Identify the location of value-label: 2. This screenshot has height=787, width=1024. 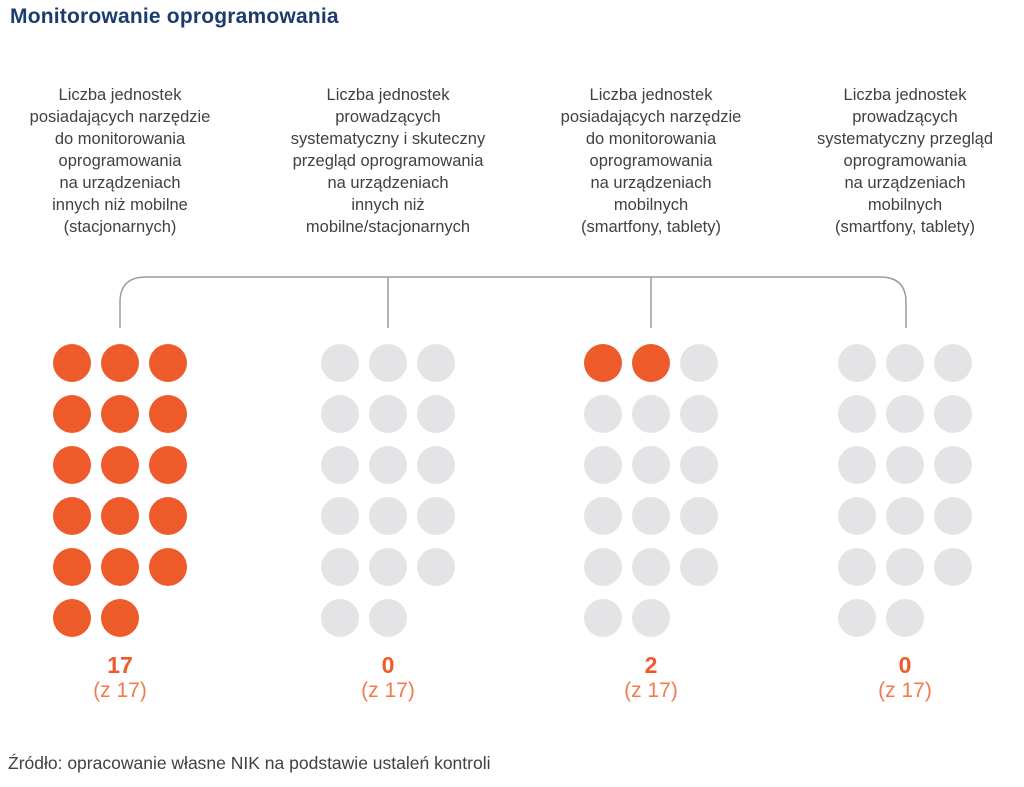
(651, 665).